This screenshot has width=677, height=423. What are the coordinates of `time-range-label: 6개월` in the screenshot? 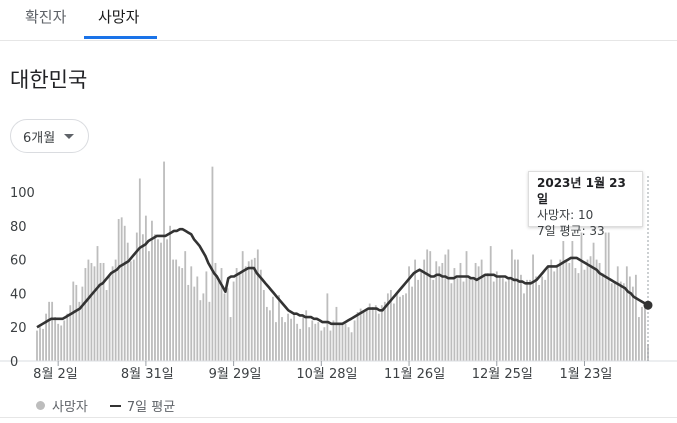 It's located at (39, 138).